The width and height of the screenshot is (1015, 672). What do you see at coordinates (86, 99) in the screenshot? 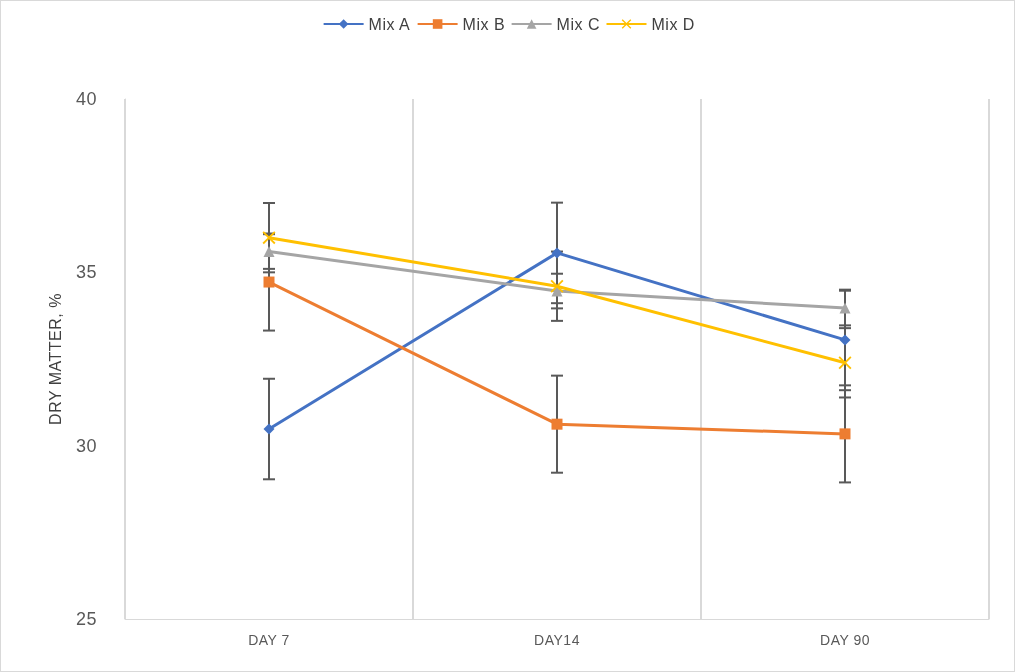
I see `y-tick-label: 40` at bounding box center [86, 99].